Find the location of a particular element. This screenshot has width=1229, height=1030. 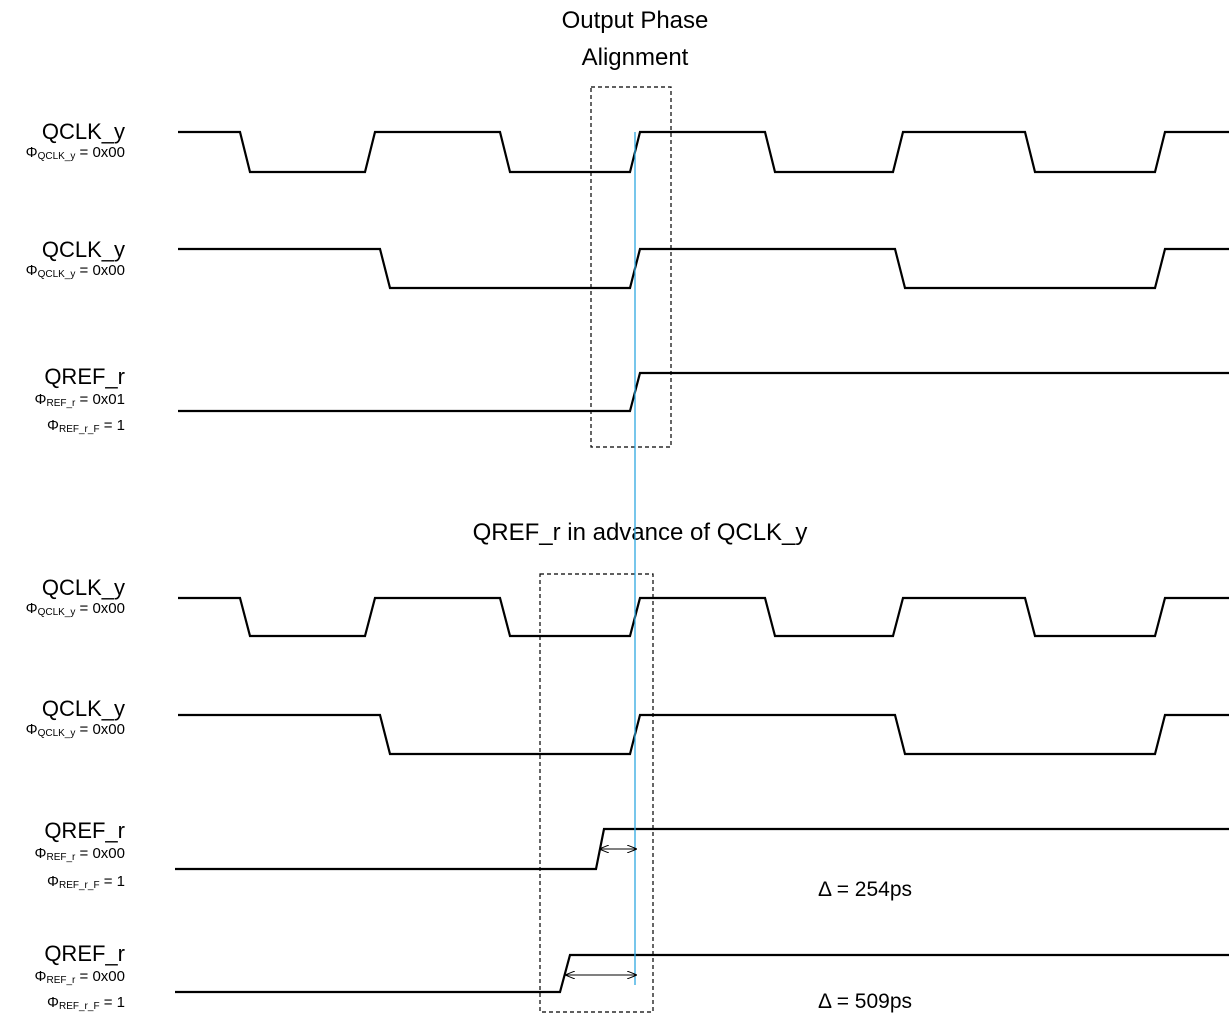

signal-label-qclk-3: QCLK_y ΦQCLK_y = 0x00 is located at coordinates (75, 599).